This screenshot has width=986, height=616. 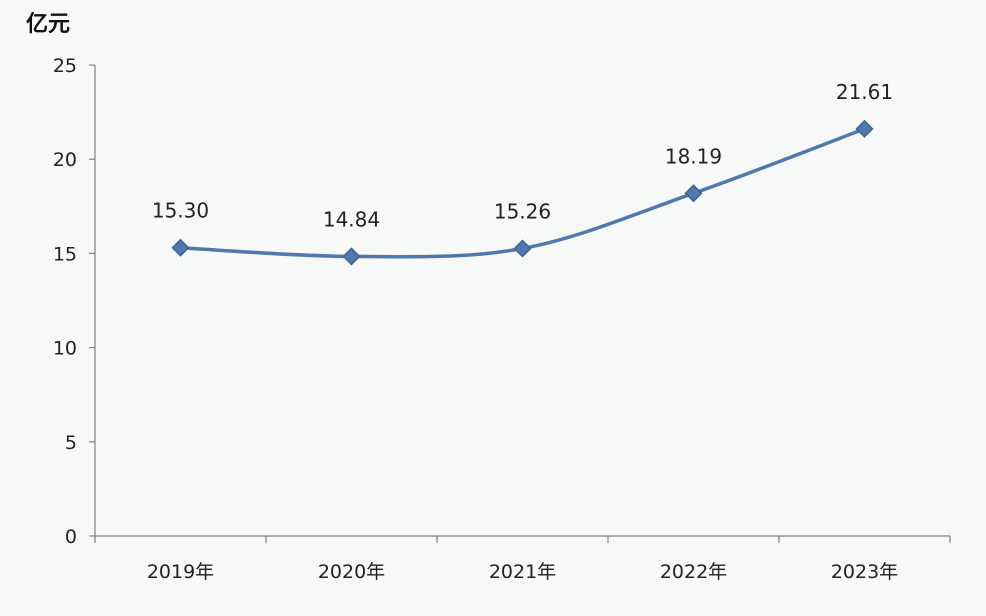 What do you see at coordinates (65, 66) in the screenshot?
I see `y-tick-label: 25` at bounding box center [65, 66].